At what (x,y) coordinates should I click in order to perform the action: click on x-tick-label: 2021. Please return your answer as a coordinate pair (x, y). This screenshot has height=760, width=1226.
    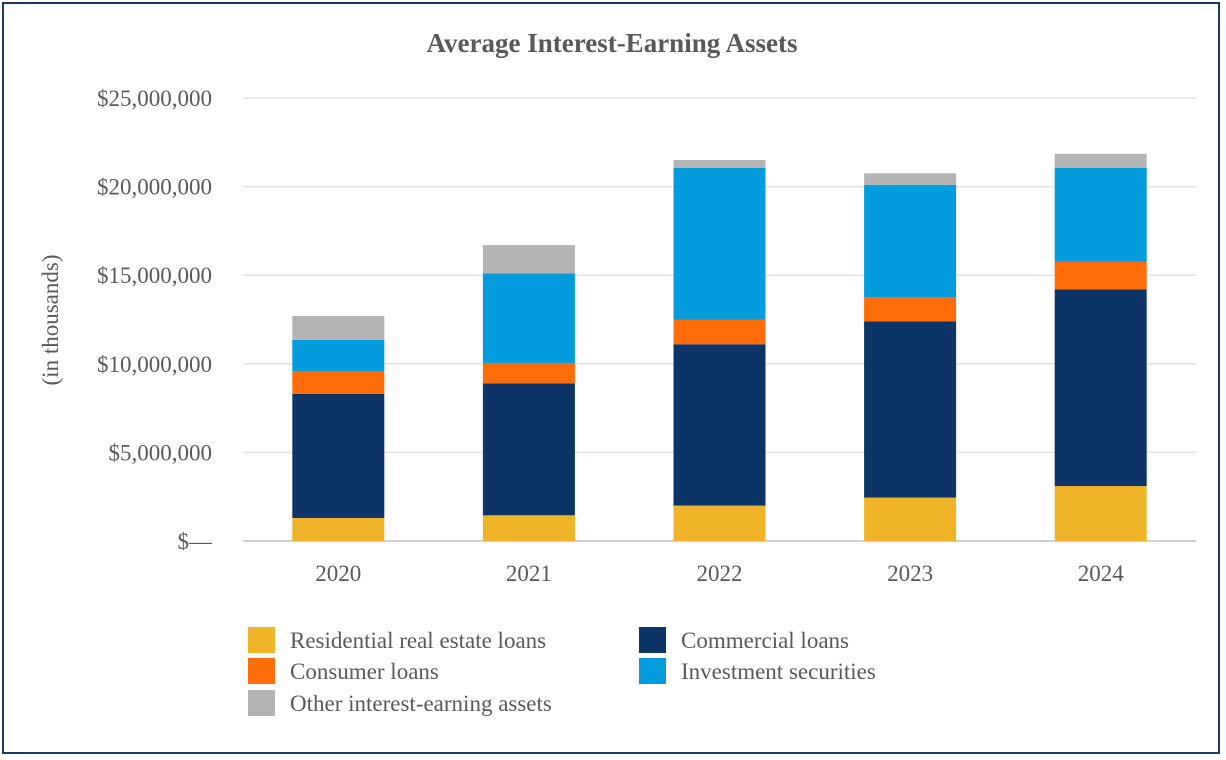
    Looking at the image, I should click on (529, 573).